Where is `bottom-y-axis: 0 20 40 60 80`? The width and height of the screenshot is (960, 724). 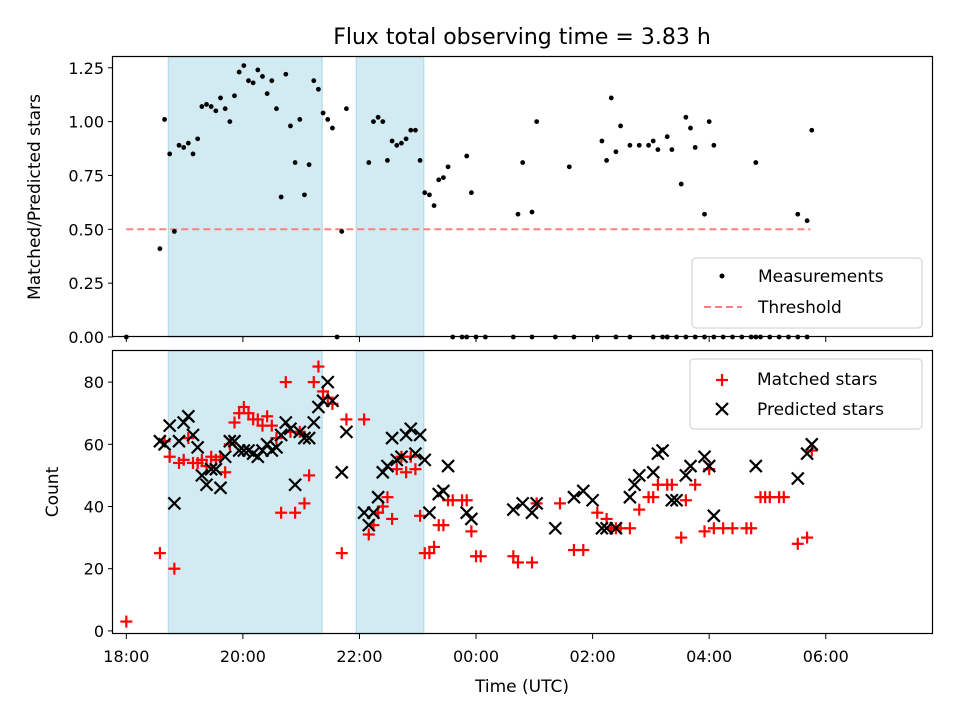
bottom-y-axis: 0 20 40 60 80 is located at coordinates (98, 507).